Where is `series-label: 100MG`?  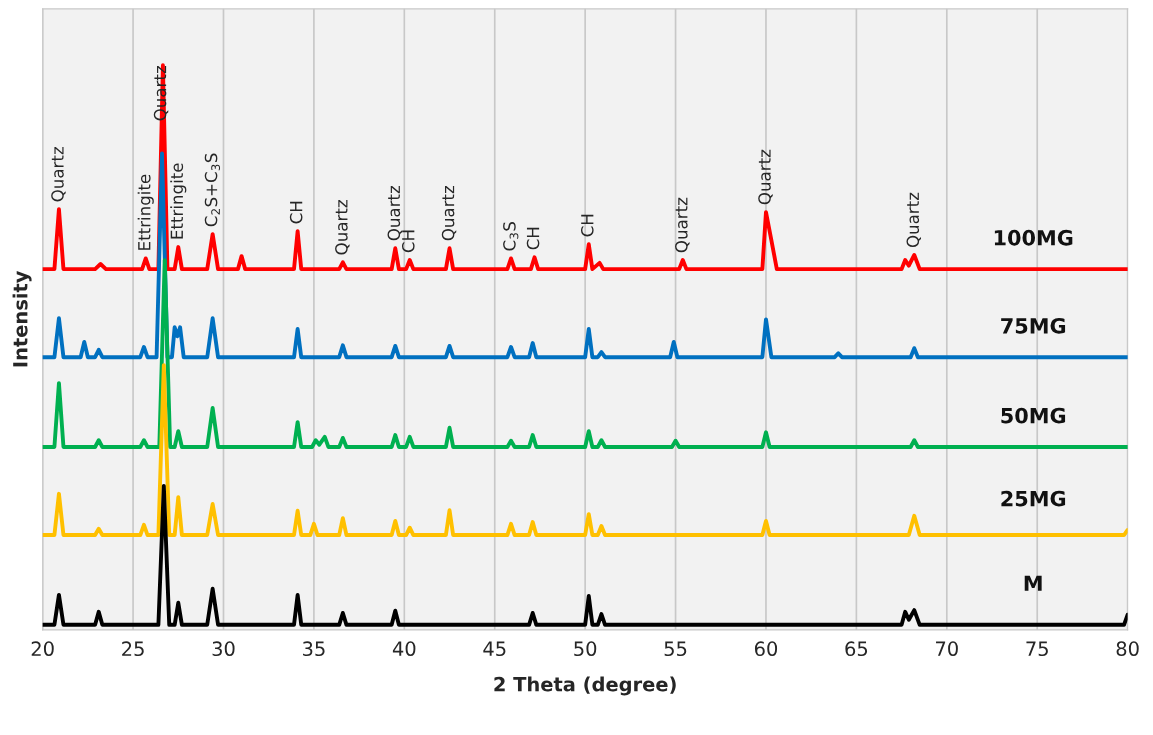 series-label: 100MG is located at coordinates (1033, 237).